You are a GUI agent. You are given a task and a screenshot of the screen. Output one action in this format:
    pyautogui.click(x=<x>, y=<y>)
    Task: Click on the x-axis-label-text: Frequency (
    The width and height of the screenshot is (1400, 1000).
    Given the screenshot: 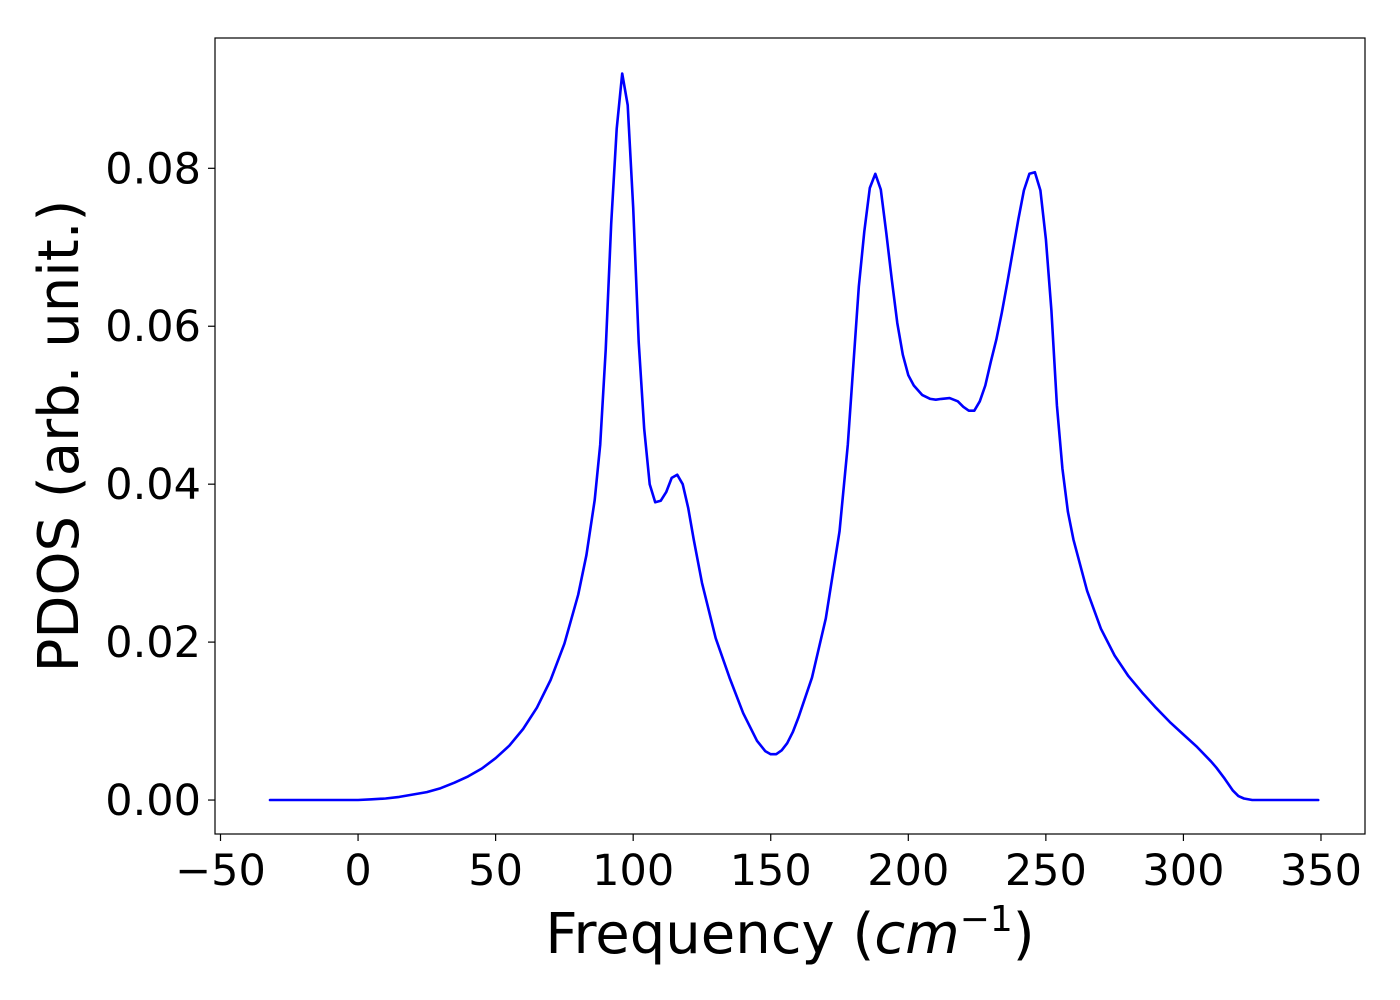 What is the action you would take?
    pyautogui.click(x=709, y=934)
    